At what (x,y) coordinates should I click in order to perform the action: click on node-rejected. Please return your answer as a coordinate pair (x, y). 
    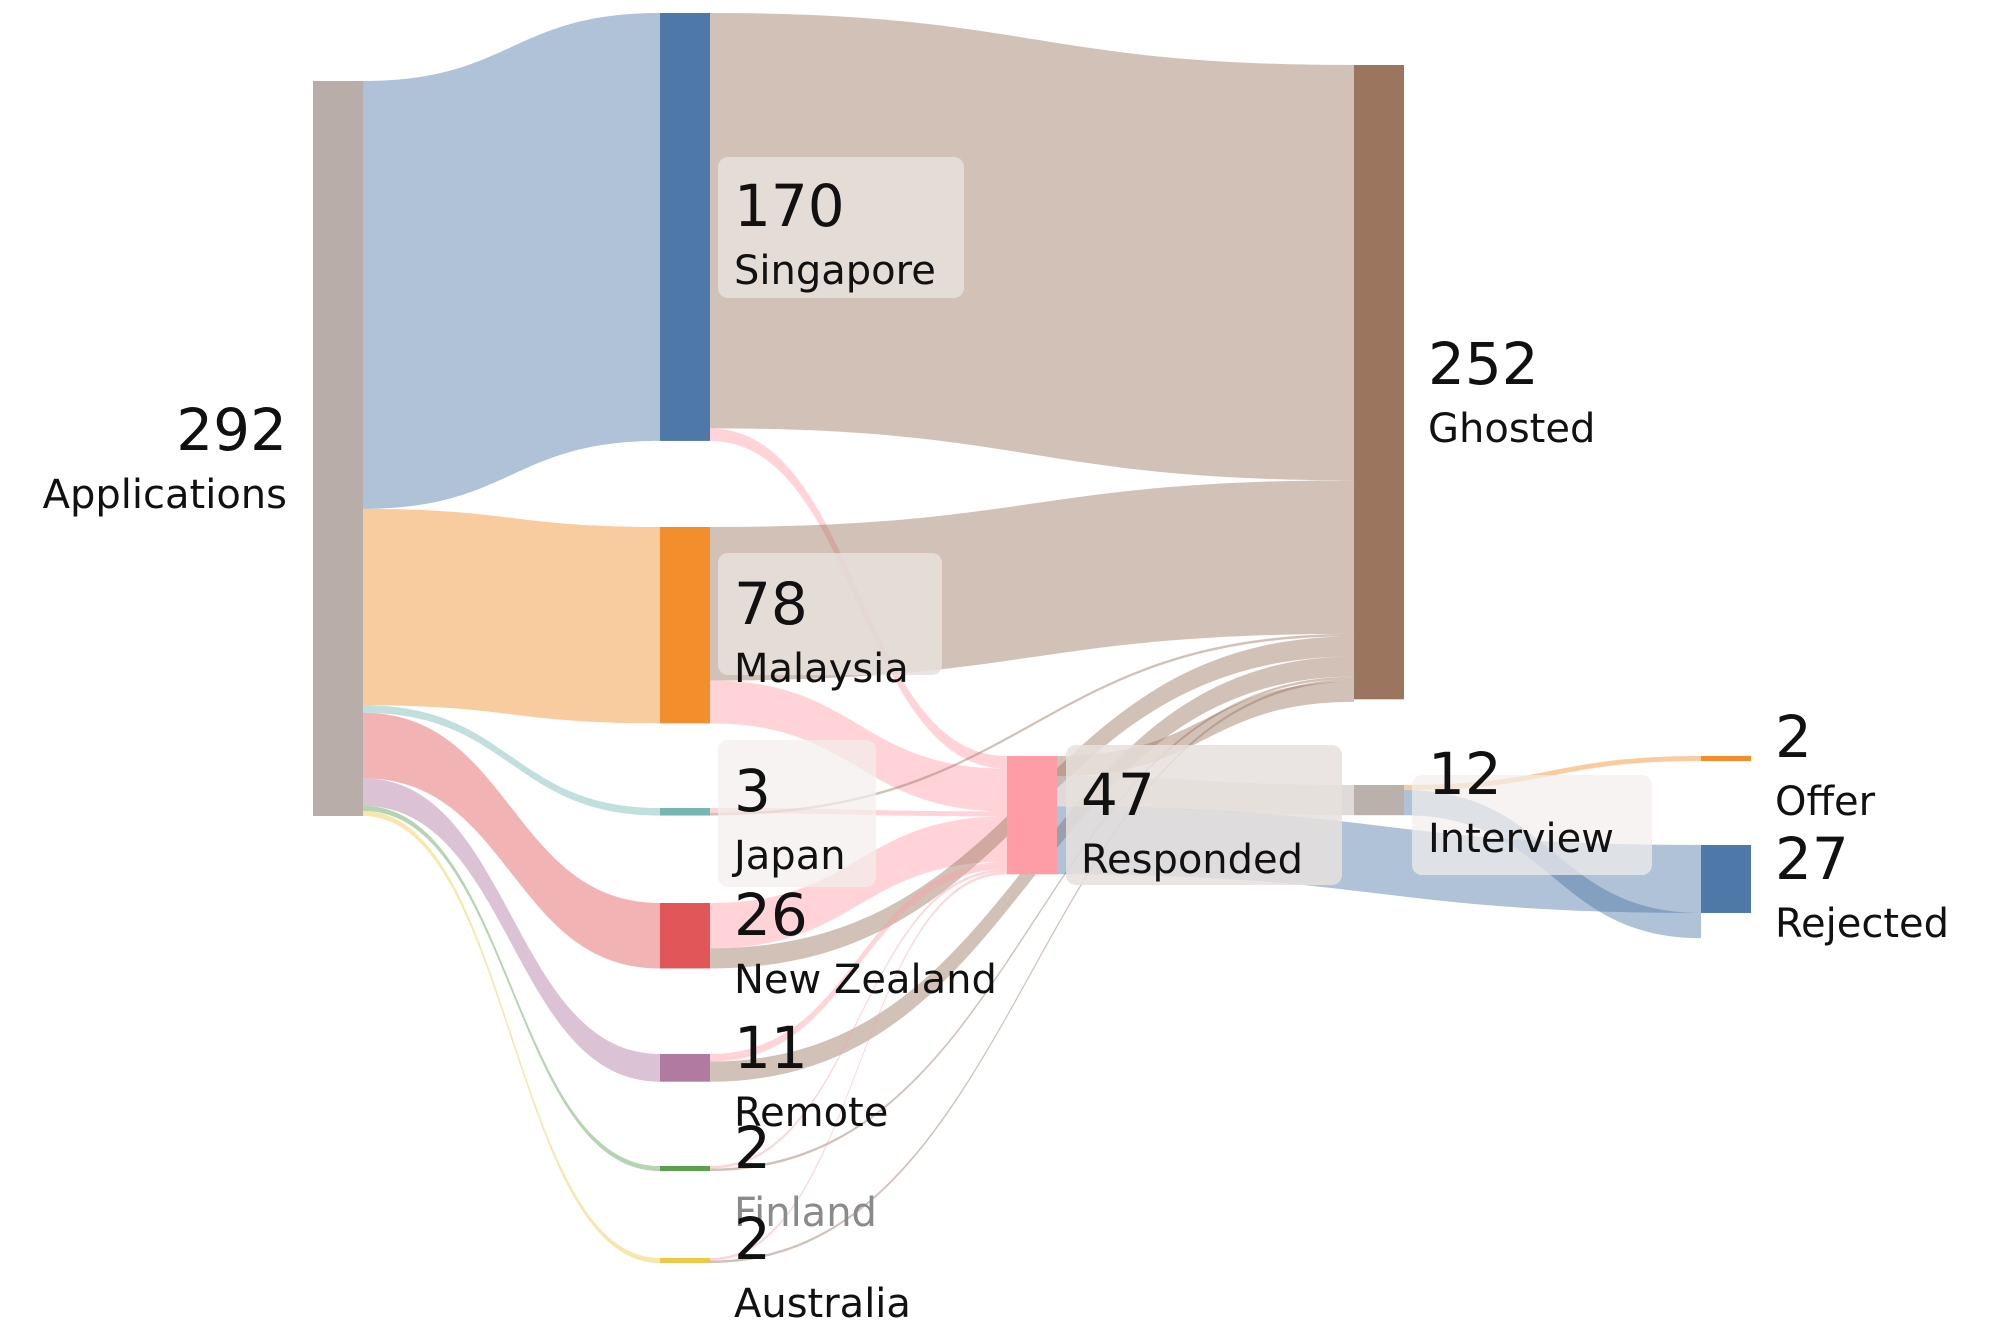
    Looking at the image, I should click on (1726, 879).